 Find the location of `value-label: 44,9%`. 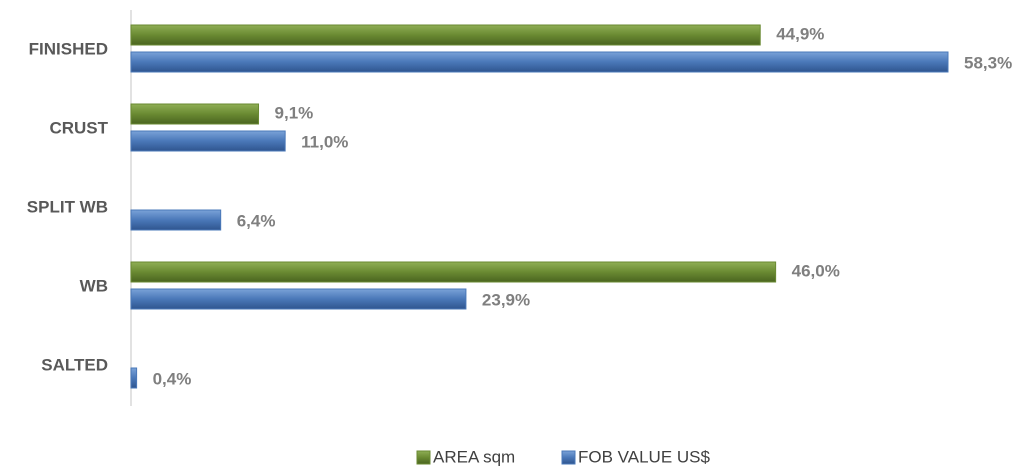

value-label: 44,9% is located at coordinates (800, 33).